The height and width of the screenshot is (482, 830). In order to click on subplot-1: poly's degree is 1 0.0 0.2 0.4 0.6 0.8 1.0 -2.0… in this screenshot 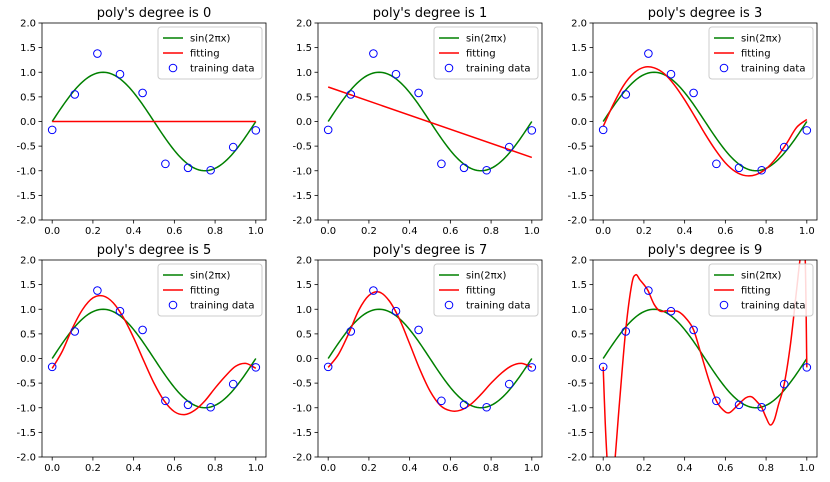, I will do `click(417, 121)`.